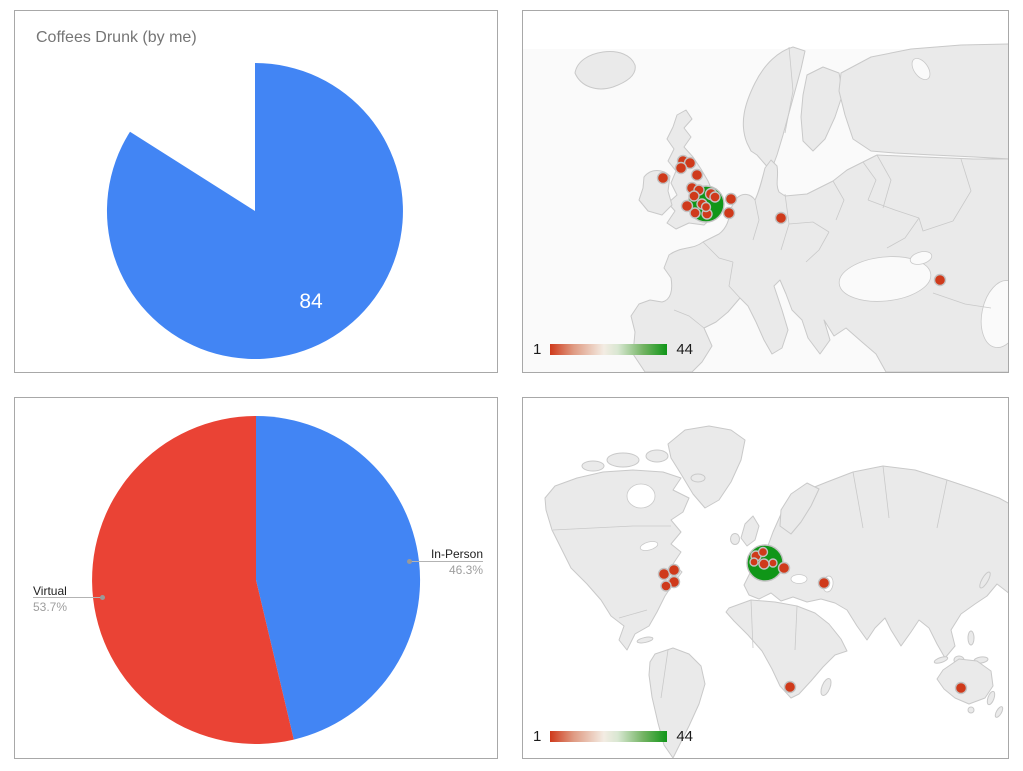 The width and height of the screenshot is (1023, 771). What do you see at coordinates (193, 580) in the screenshot?
I see `virtual-slice` at bounding box center [193, 580].